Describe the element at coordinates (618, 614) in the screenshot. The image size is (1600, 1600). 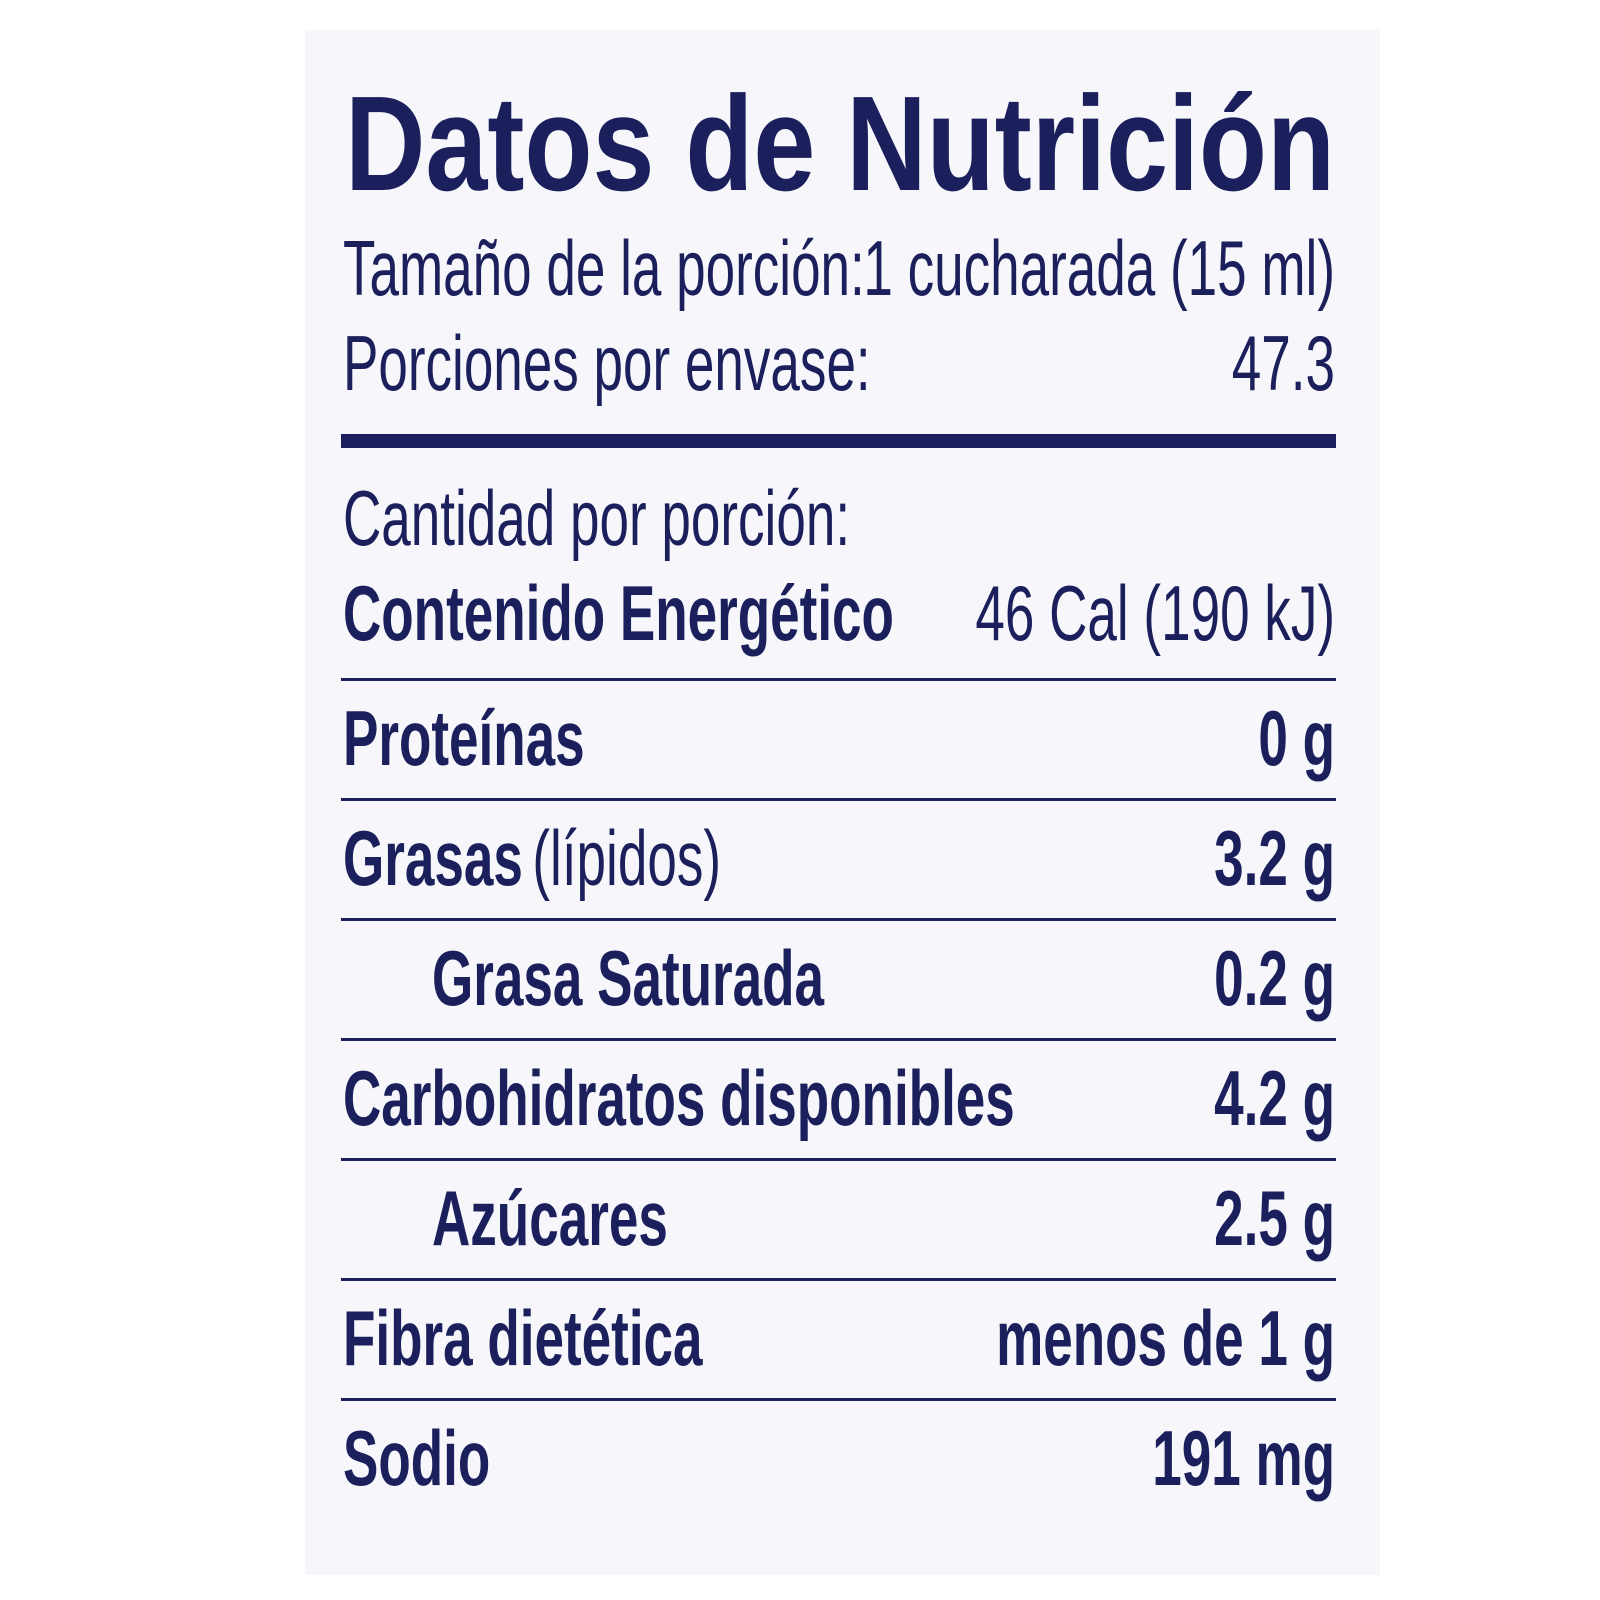
I see `energy-label: Contenido Energético` at that location.